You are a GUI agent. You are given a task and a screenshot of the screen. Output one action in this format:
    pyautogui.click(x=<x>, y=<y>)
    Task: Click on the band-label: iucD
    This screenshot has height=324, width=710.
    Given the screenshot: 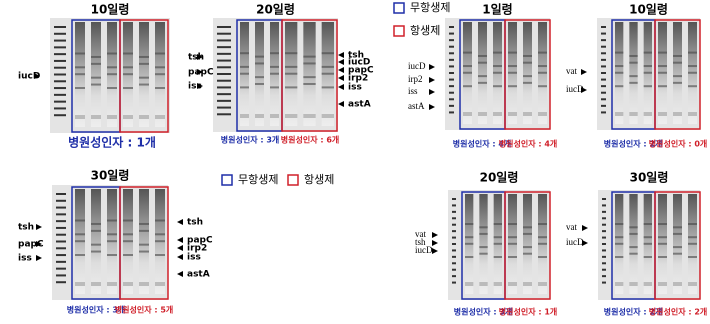 What is the action you would take?
    pyautogui.click(x=575, y=242)
    